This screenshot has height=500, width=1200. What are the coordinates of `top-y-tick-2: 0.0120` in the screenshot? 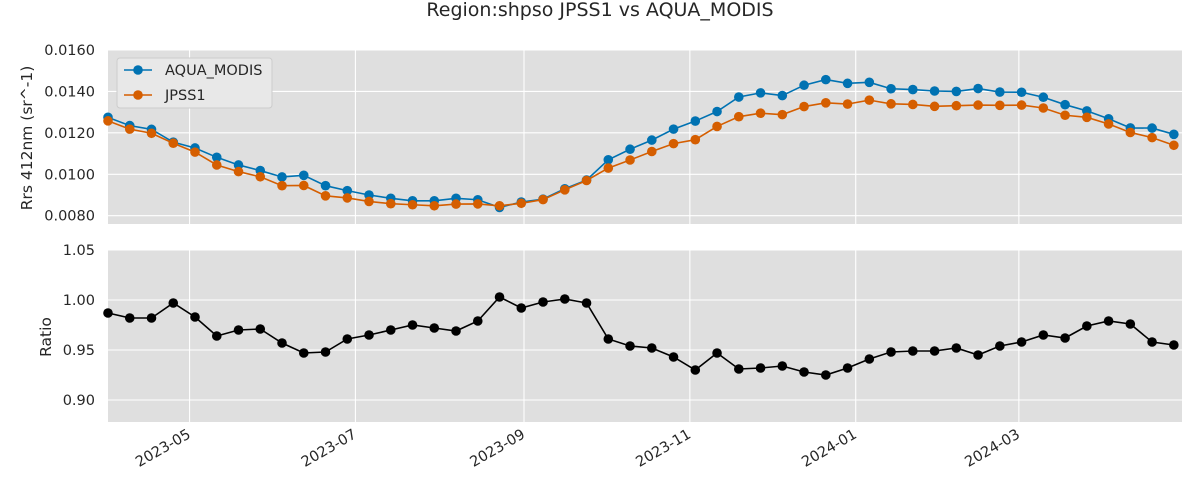 It's located at (69, 134).